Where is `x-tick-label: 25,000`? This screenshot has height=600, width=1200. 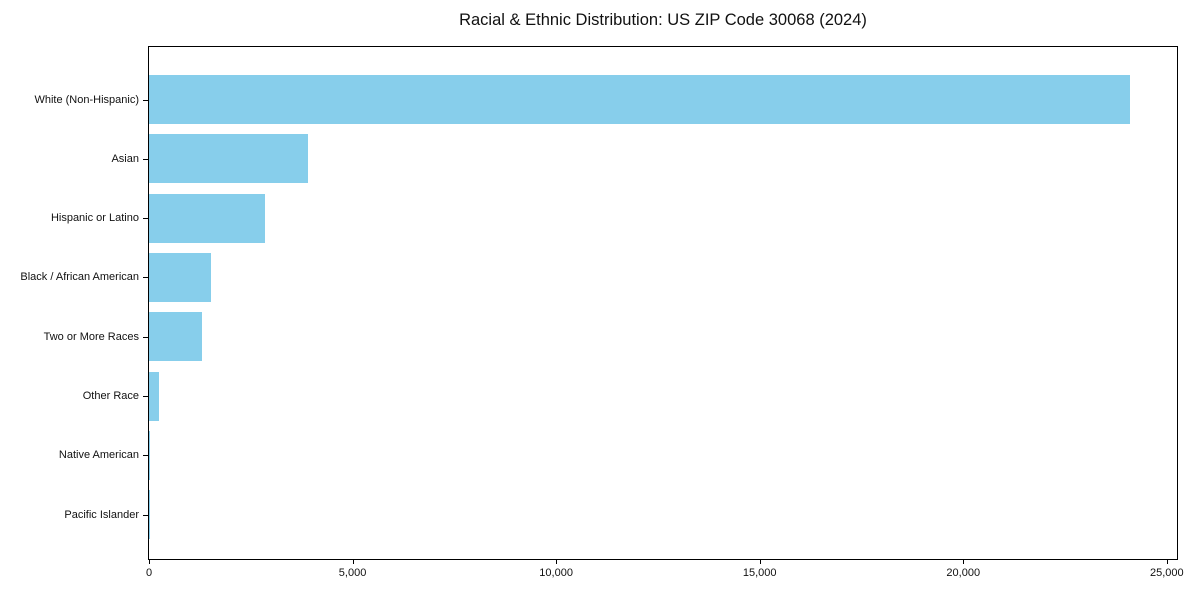
x-tick-label: 25,000 is located at coordinates (1166, 573).